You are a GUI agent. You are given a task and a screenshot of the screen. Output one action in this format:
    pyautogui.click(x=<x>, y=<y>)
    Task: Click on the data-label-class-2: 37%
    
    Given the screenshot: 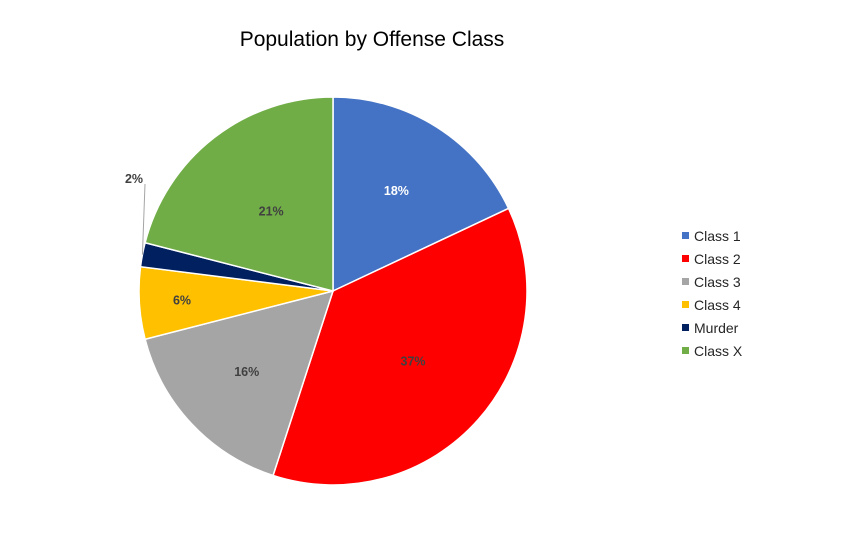 What is the action you would take?
    pyautogui.click(x=413, y=362)
    